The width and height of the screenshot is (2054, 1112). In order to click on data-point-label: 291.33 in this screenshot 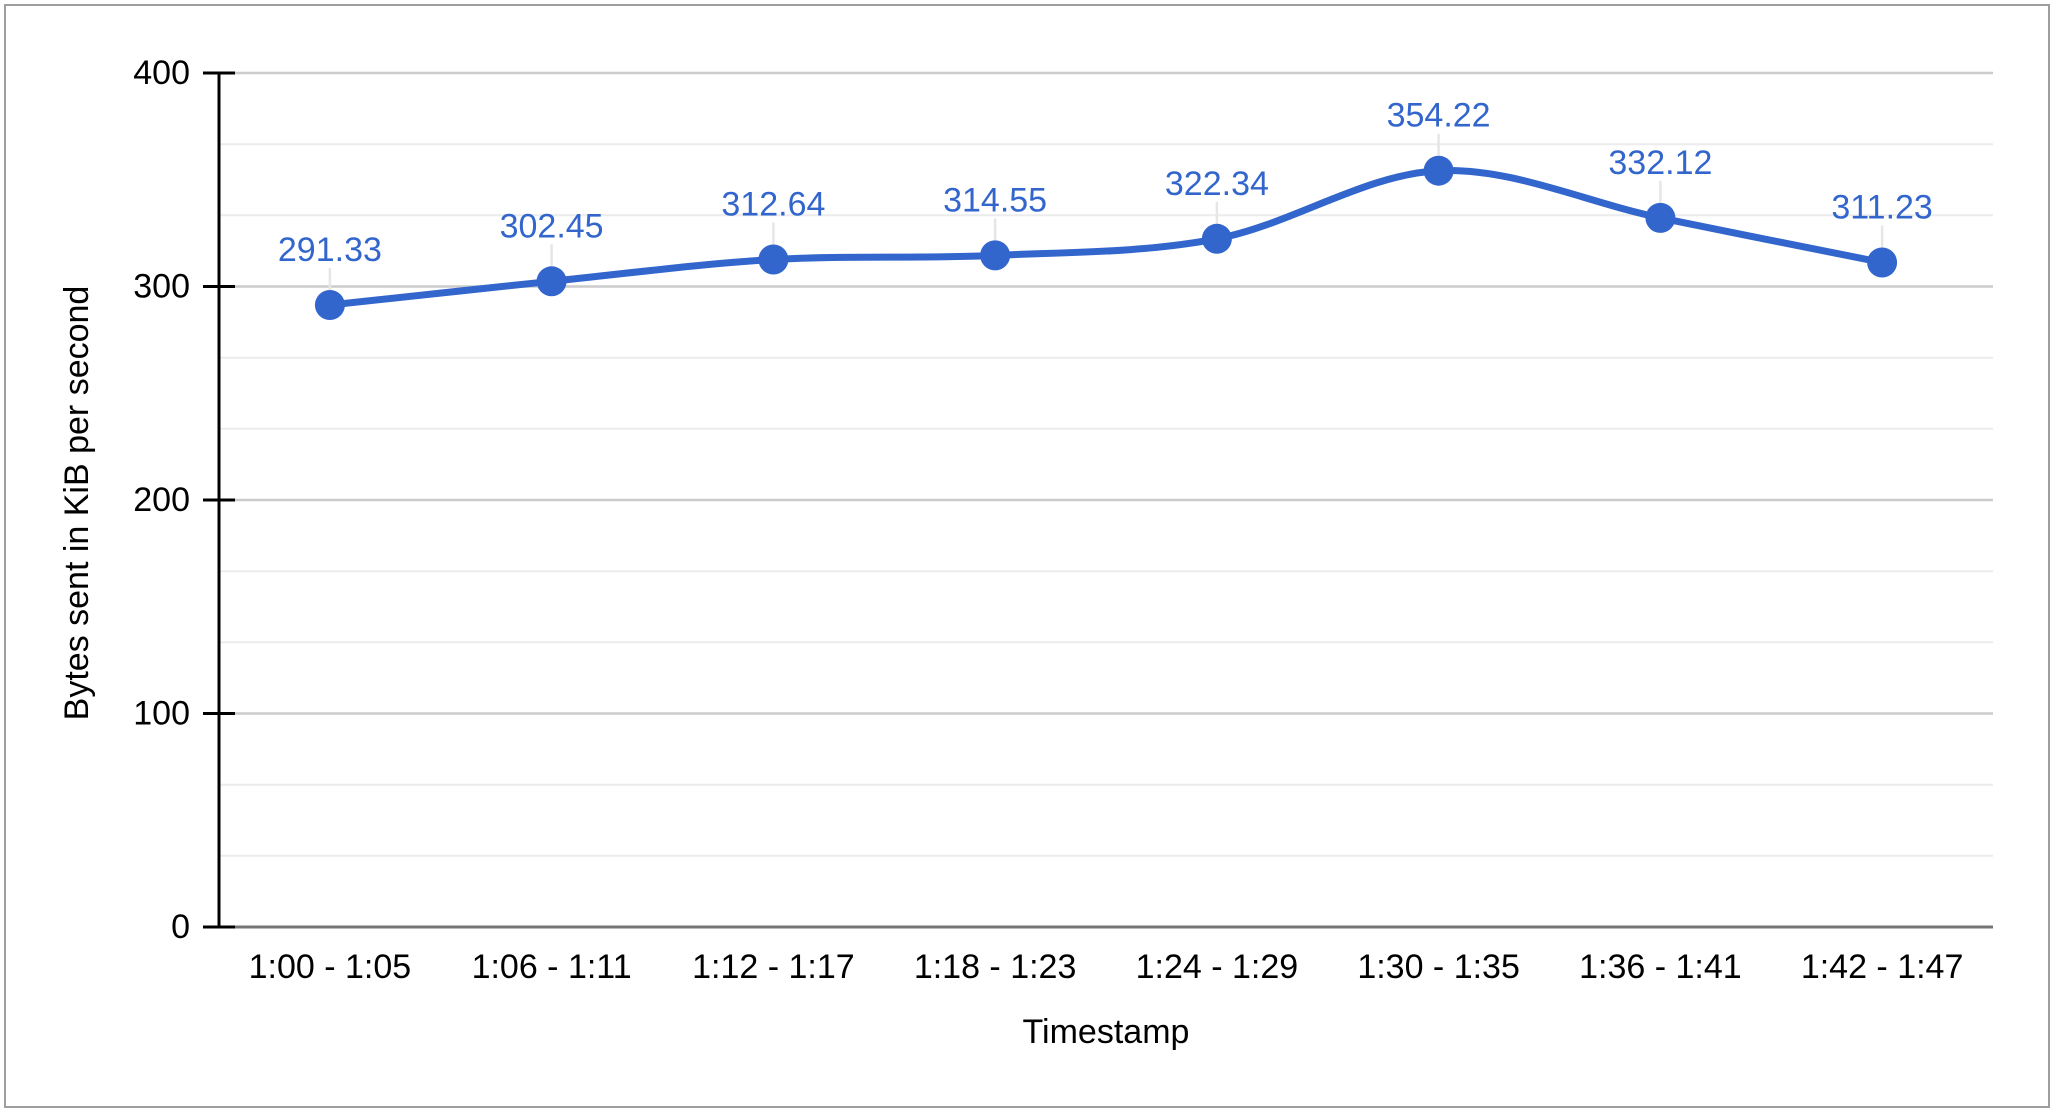, I will do `click(330, 250)`.